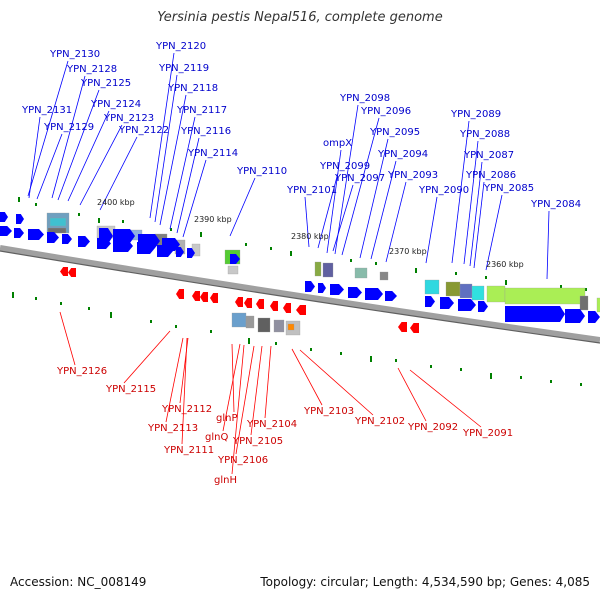  I want to click on forward-gene-label: YPN_2098, so click(364, 98).